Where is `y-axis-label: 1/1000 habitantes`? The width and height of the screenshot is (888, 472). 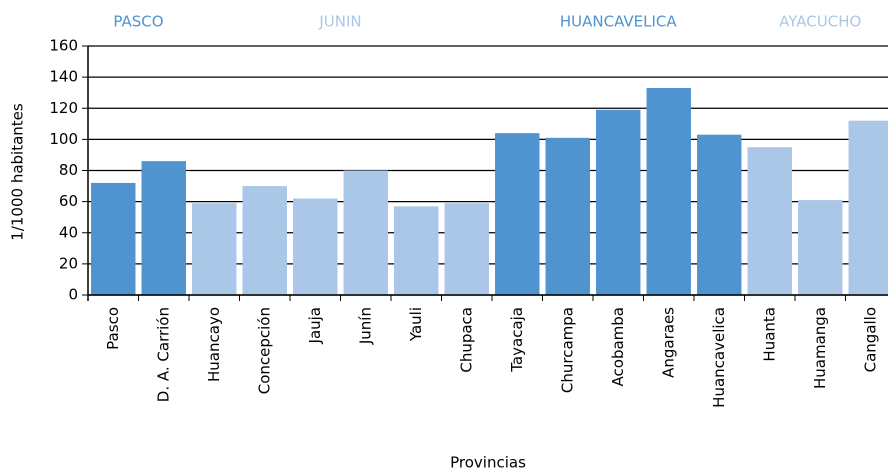 y-axis-label: 1/1000 habitantes is located at coordinates (18, 172).